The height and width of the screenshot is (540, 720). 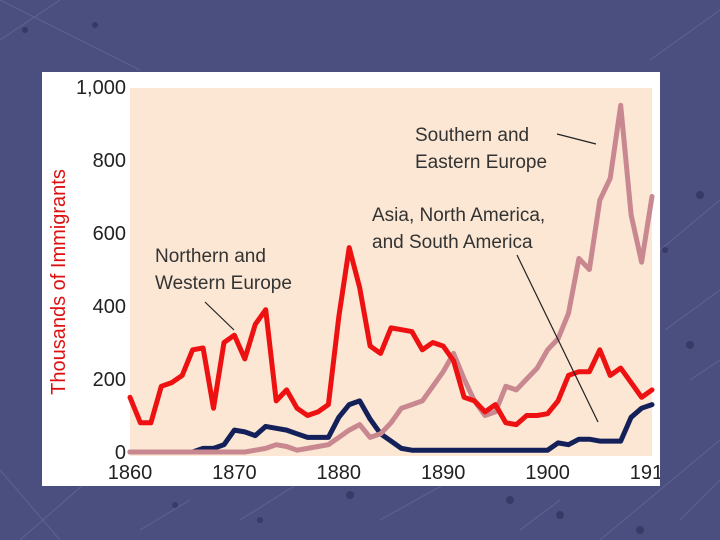 I want to click on leader-northern-western-europe, so click(x=219, y=316).